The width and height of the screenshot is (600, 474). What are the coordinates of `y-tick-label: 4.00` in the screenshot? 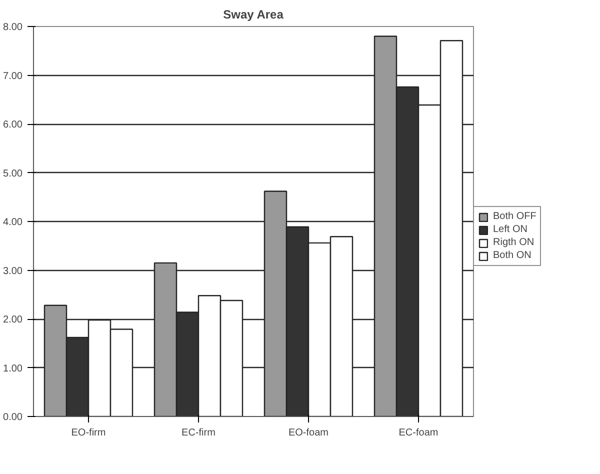 It's located at (13, 222).